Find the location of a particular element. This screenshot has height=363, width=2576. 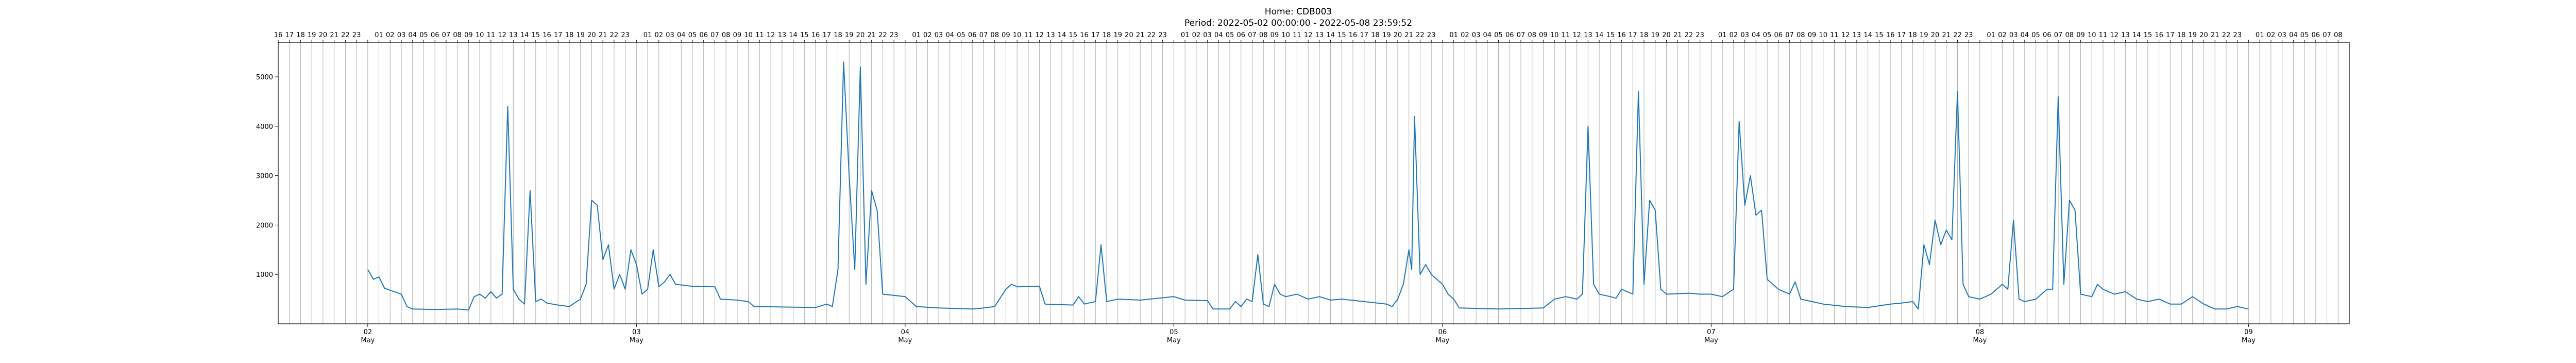

date-tick-day: 05 is located at coordinates (1174, 332).